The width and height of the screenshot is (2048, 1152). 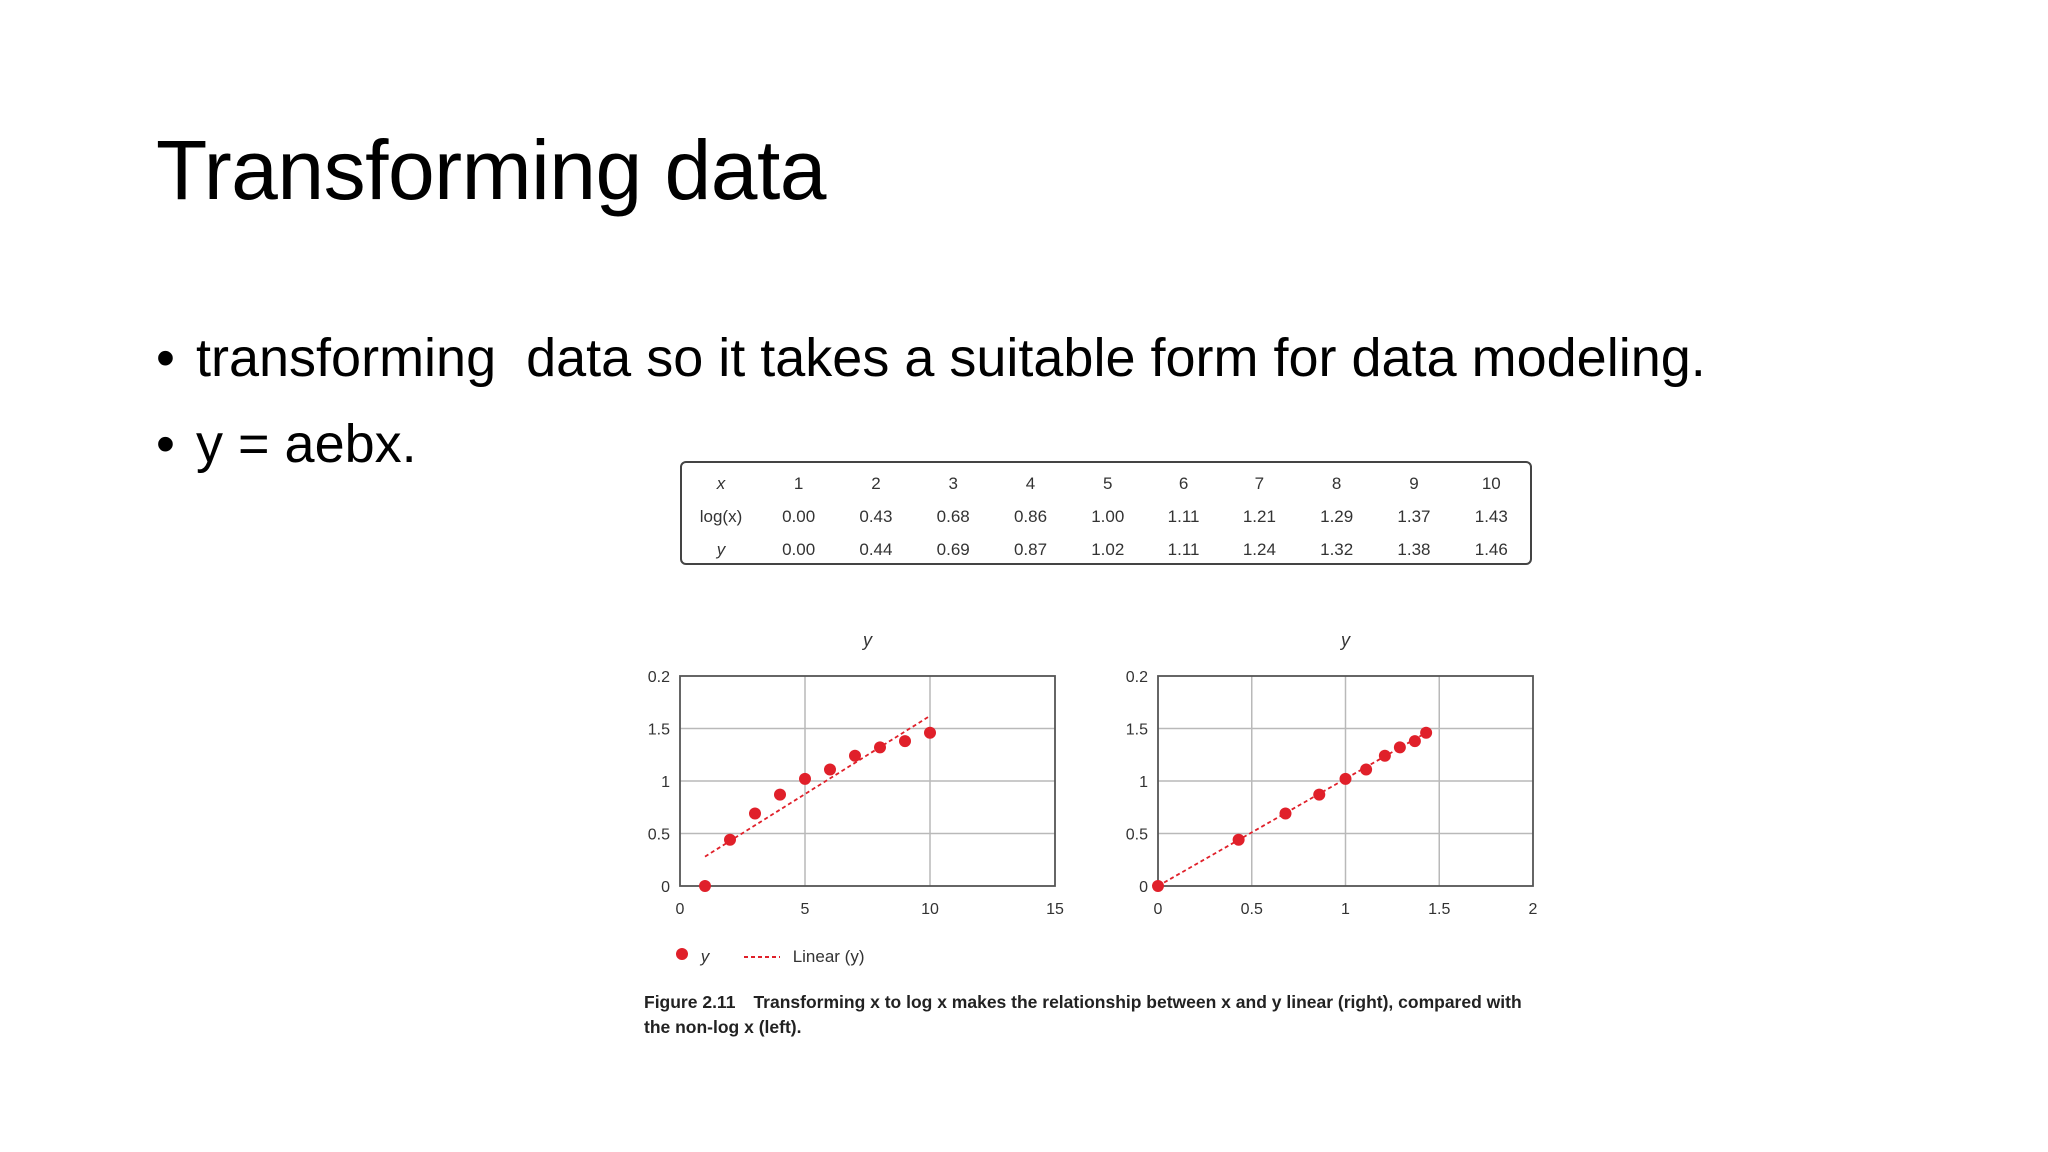 What do you see at coordinates (1491, 516) in the screenshot?
I see `table-cell: 1.43` at bounding box center [1491, 516].